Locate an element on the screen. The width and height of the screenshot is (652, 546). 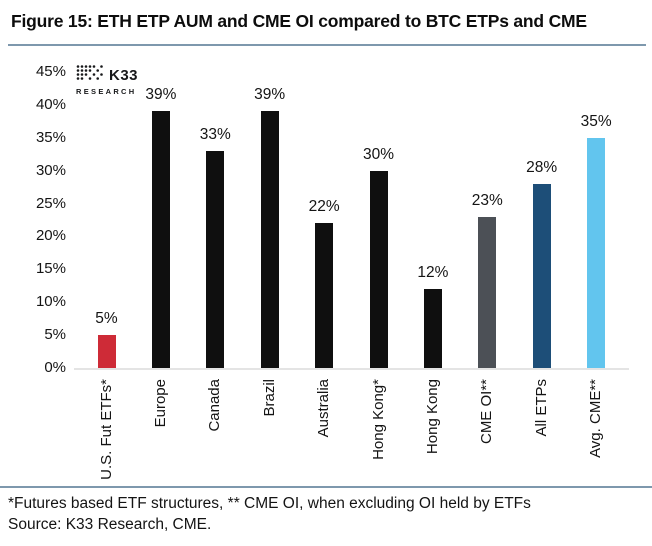
footer-divider is located at coordinates (326, 487).